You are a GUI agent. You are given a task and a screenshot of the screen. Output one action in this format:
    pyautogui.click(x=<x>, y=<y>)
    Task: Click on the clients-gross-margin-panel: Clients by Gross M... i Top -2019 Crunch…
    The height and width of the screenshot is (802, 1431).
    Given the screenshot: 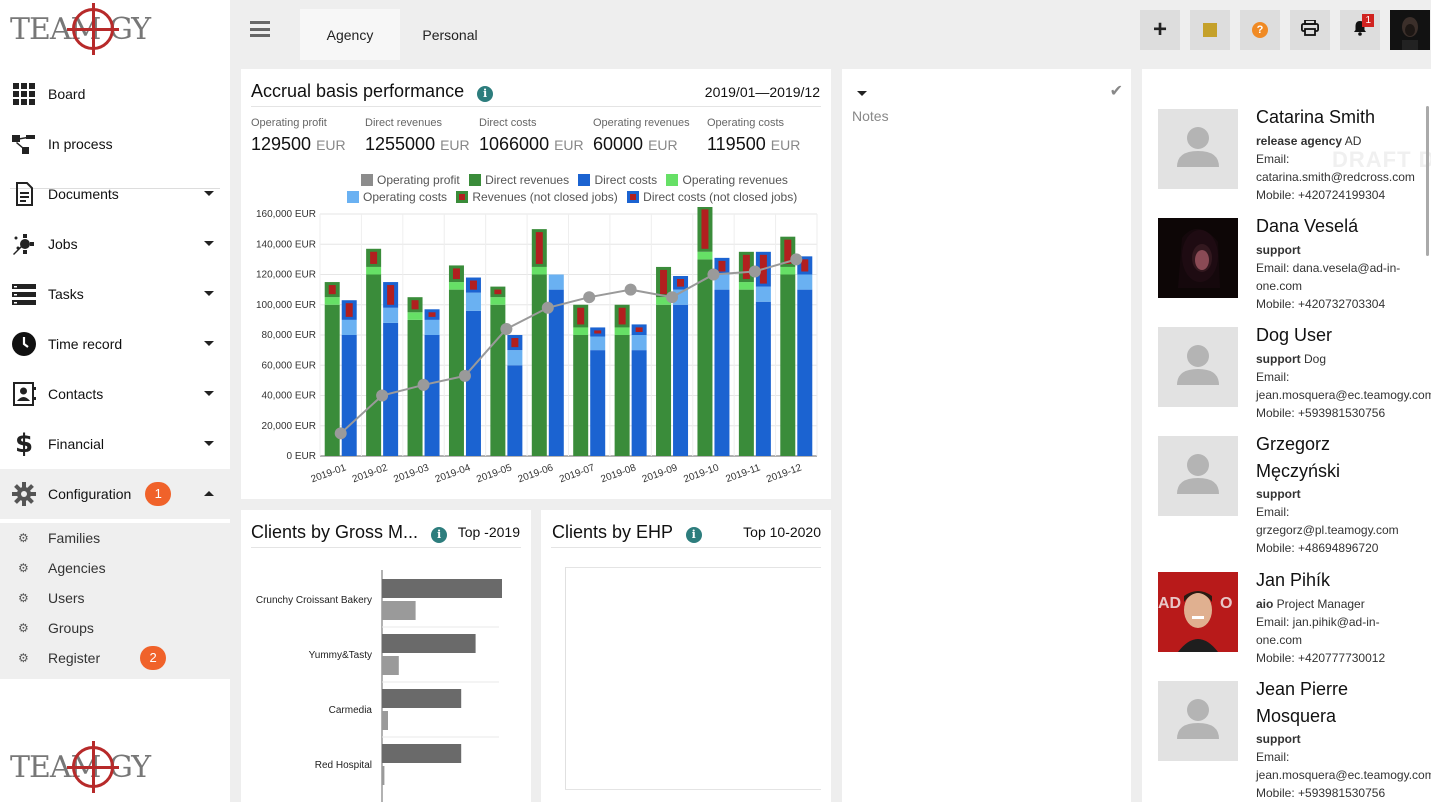 What is the action you would take?
    pyautogui.click(x=386, y=656)
    